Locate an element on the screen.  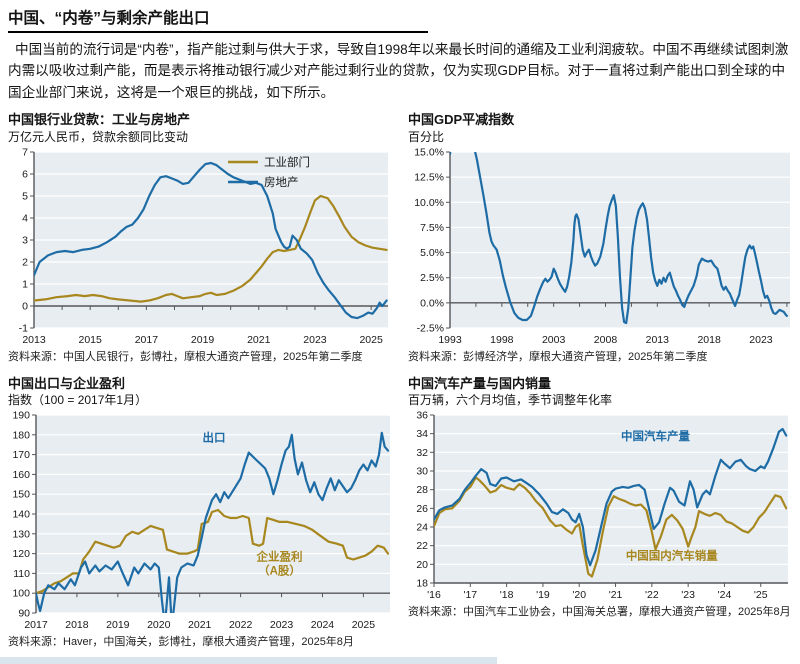
svg-text: 160 is located at coordinates (21, 475).